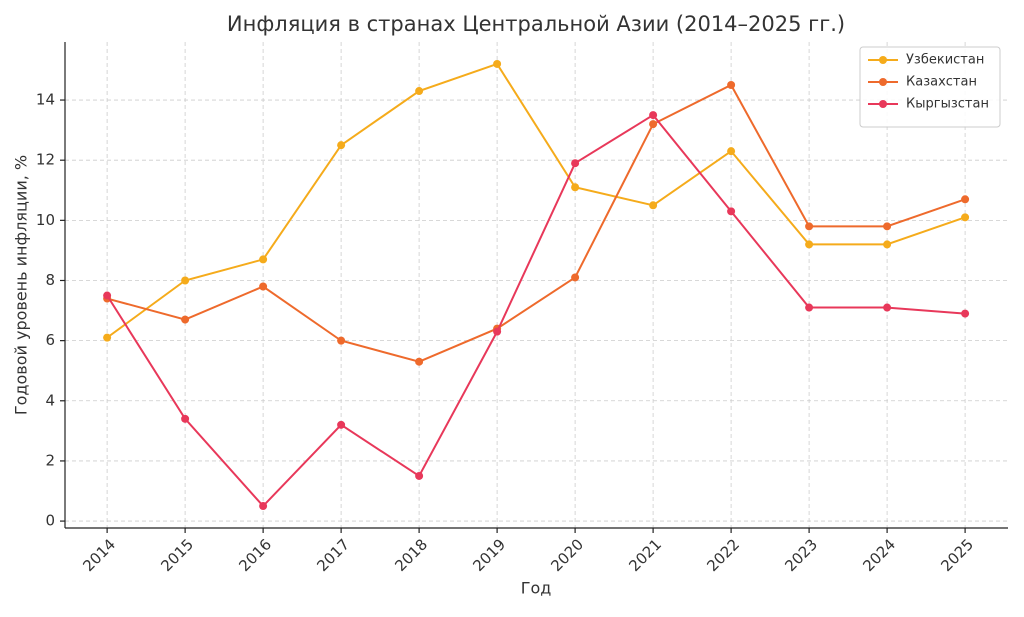 This screenshot has width=1024, height=617. What do you see at coordinates (645, 555) in the screenshot?
I see `x-tick-label: 2021` at bounding box center [645, 555].